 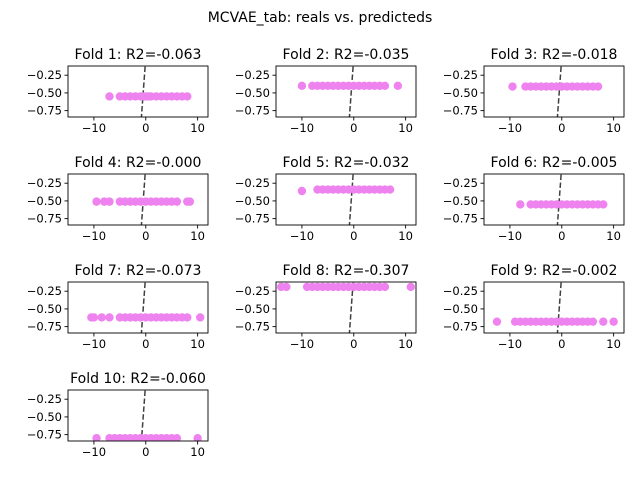 I want to click on panel-title: Fold 1: R2=-0.063, so click(x=138, y=55).